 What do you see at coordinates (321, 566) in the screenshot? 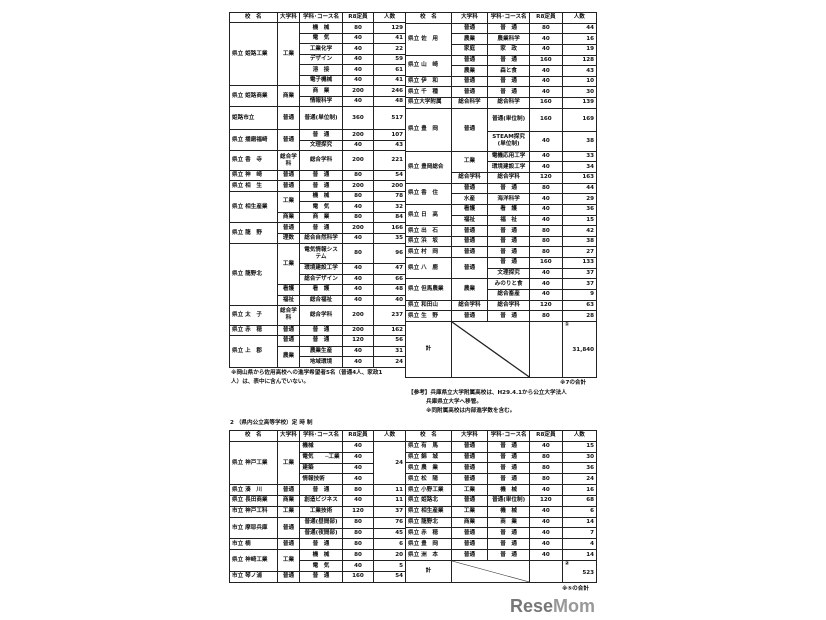
I see `course-name: 電 気` at bounding box center [321, 566].